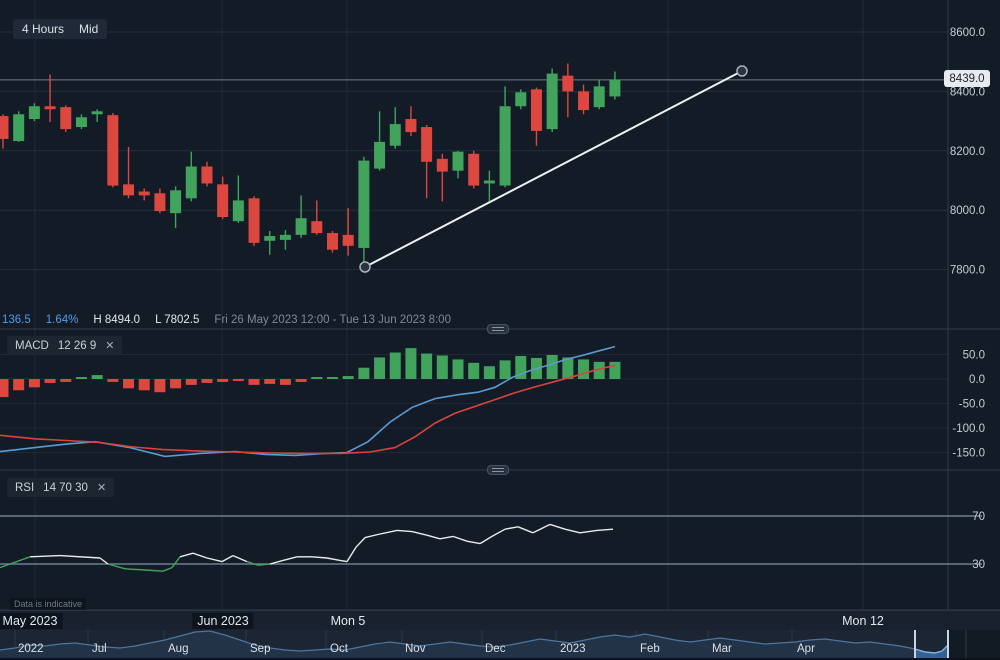  I want to click on rsi-indicator-badge: RSI 14 70 30 ✕, so click(61, 487).